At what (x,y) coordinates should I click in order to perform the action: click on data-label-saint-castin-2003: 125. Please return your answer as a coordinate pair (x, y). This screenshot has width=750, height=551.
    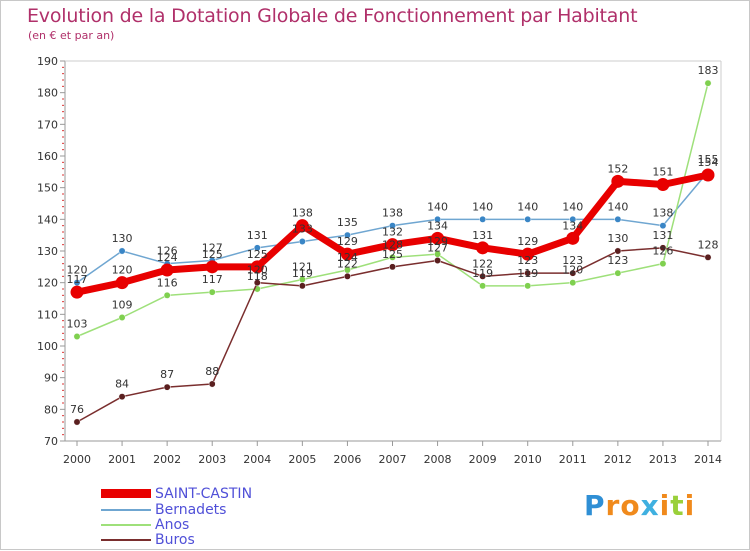
    Looking at the image, I should click on (212, 254).